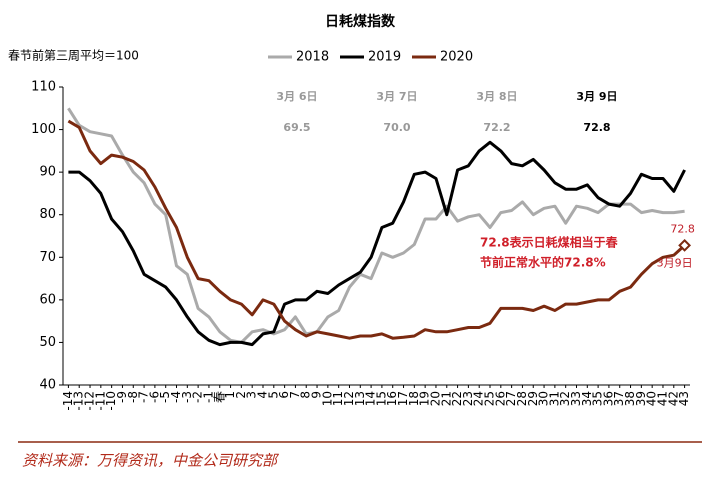 The image size is (720, 504). What do you see at coordinates (312, 57) in the screenshot?
I see `legend-label: 2018` at bounding box center [312, 57].